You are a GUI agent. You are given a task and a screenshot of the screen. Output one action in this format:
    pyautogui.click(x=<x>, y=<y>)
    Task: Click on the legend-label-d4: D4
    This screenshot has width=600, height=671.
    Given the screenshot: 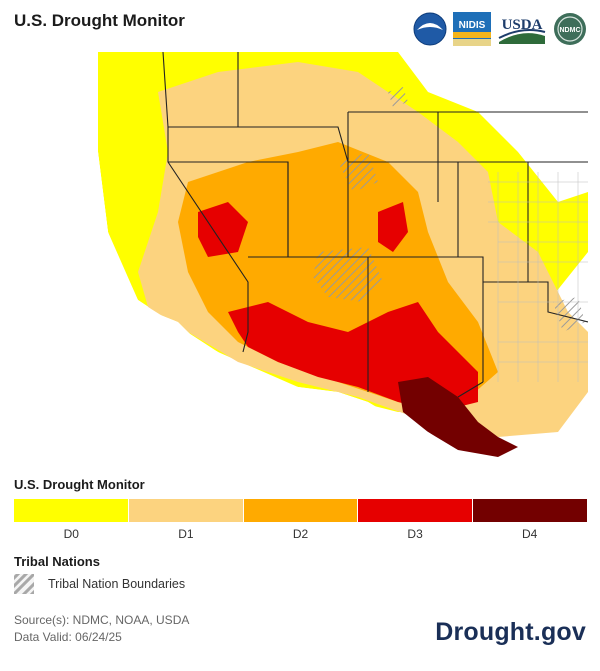 What is the action you would take?
    pyautogui.click(x=530, y=534)
    